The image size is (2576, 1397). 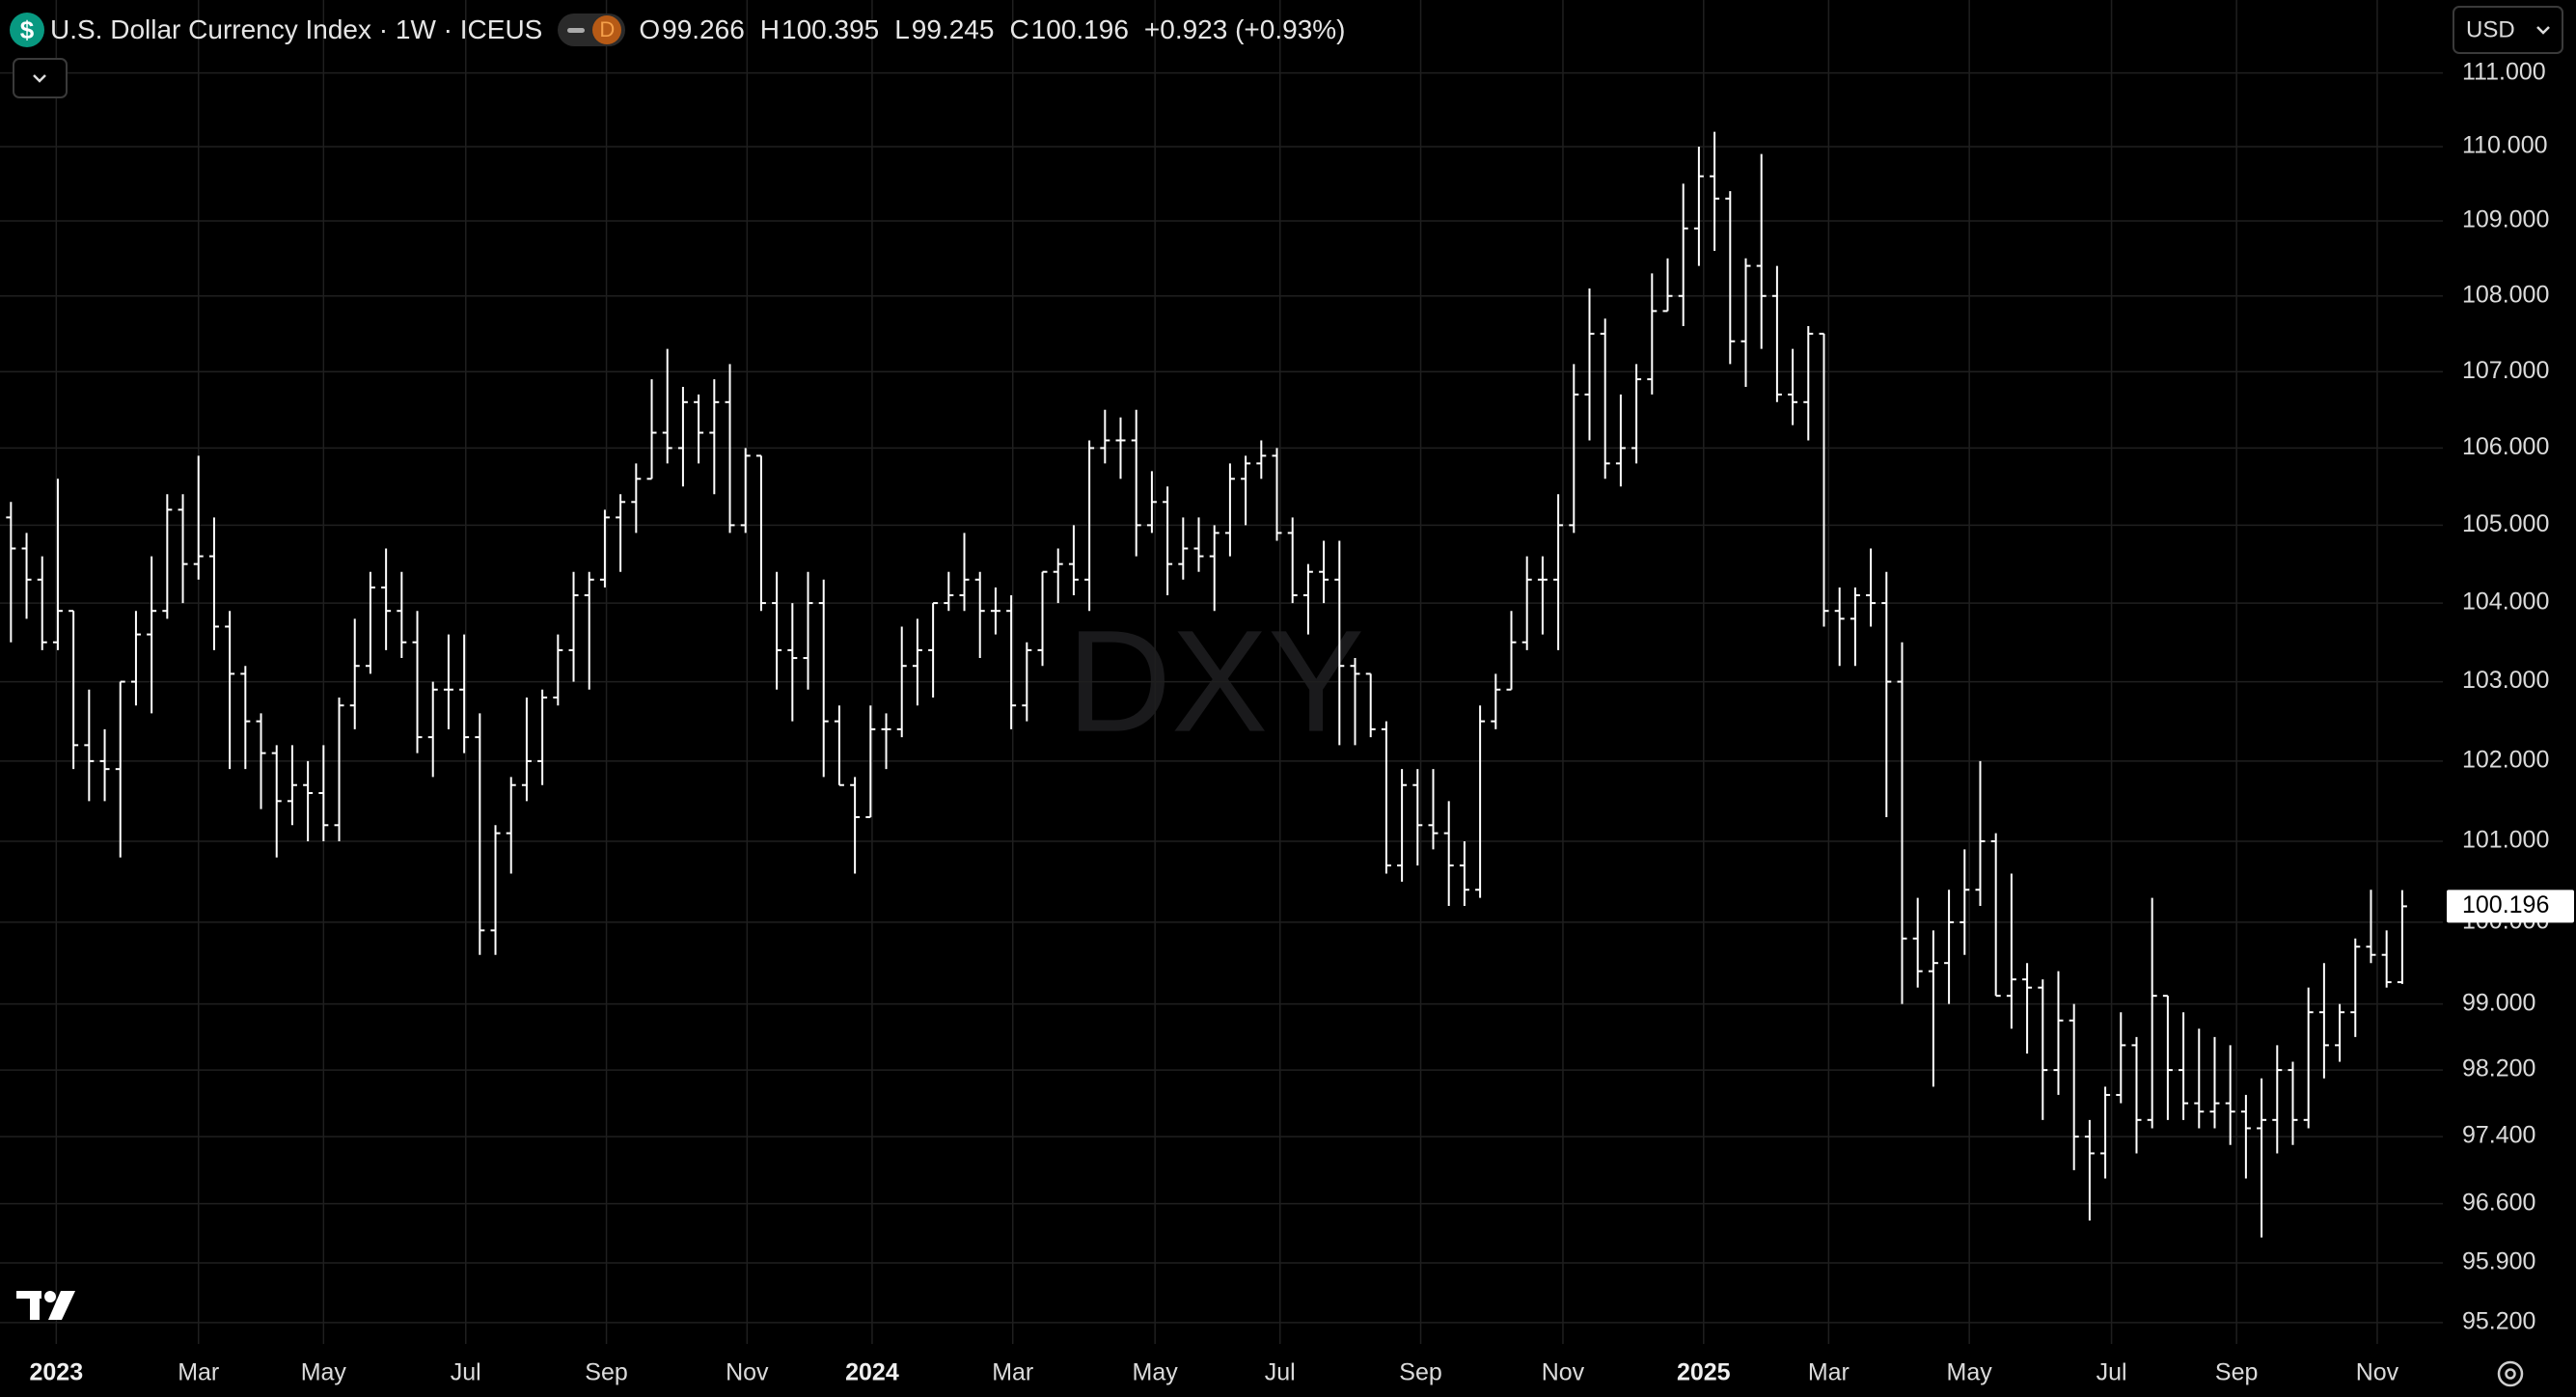 I want to click on currency-button, so click(x=2508, y=30).